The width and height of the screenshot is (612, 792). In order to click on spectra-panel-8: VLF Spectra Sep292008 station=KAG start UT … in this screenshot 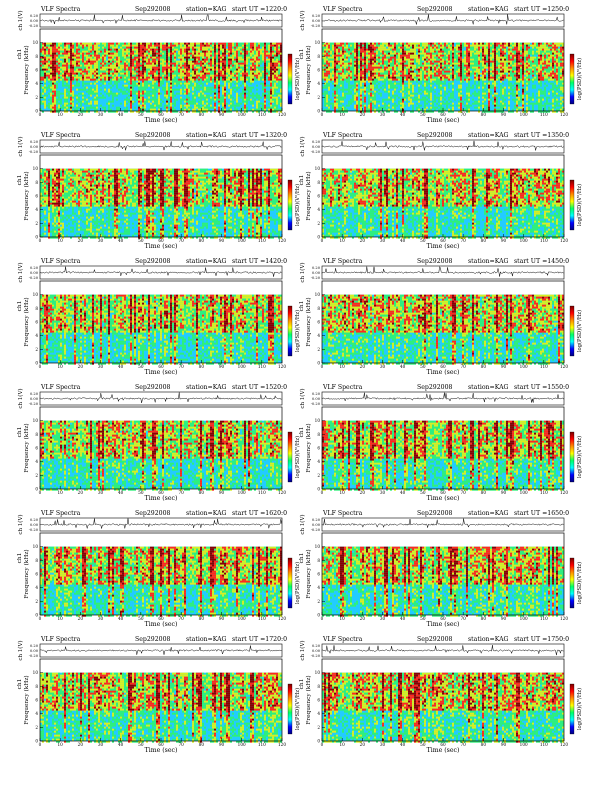, I will do `click(441, 443)`.